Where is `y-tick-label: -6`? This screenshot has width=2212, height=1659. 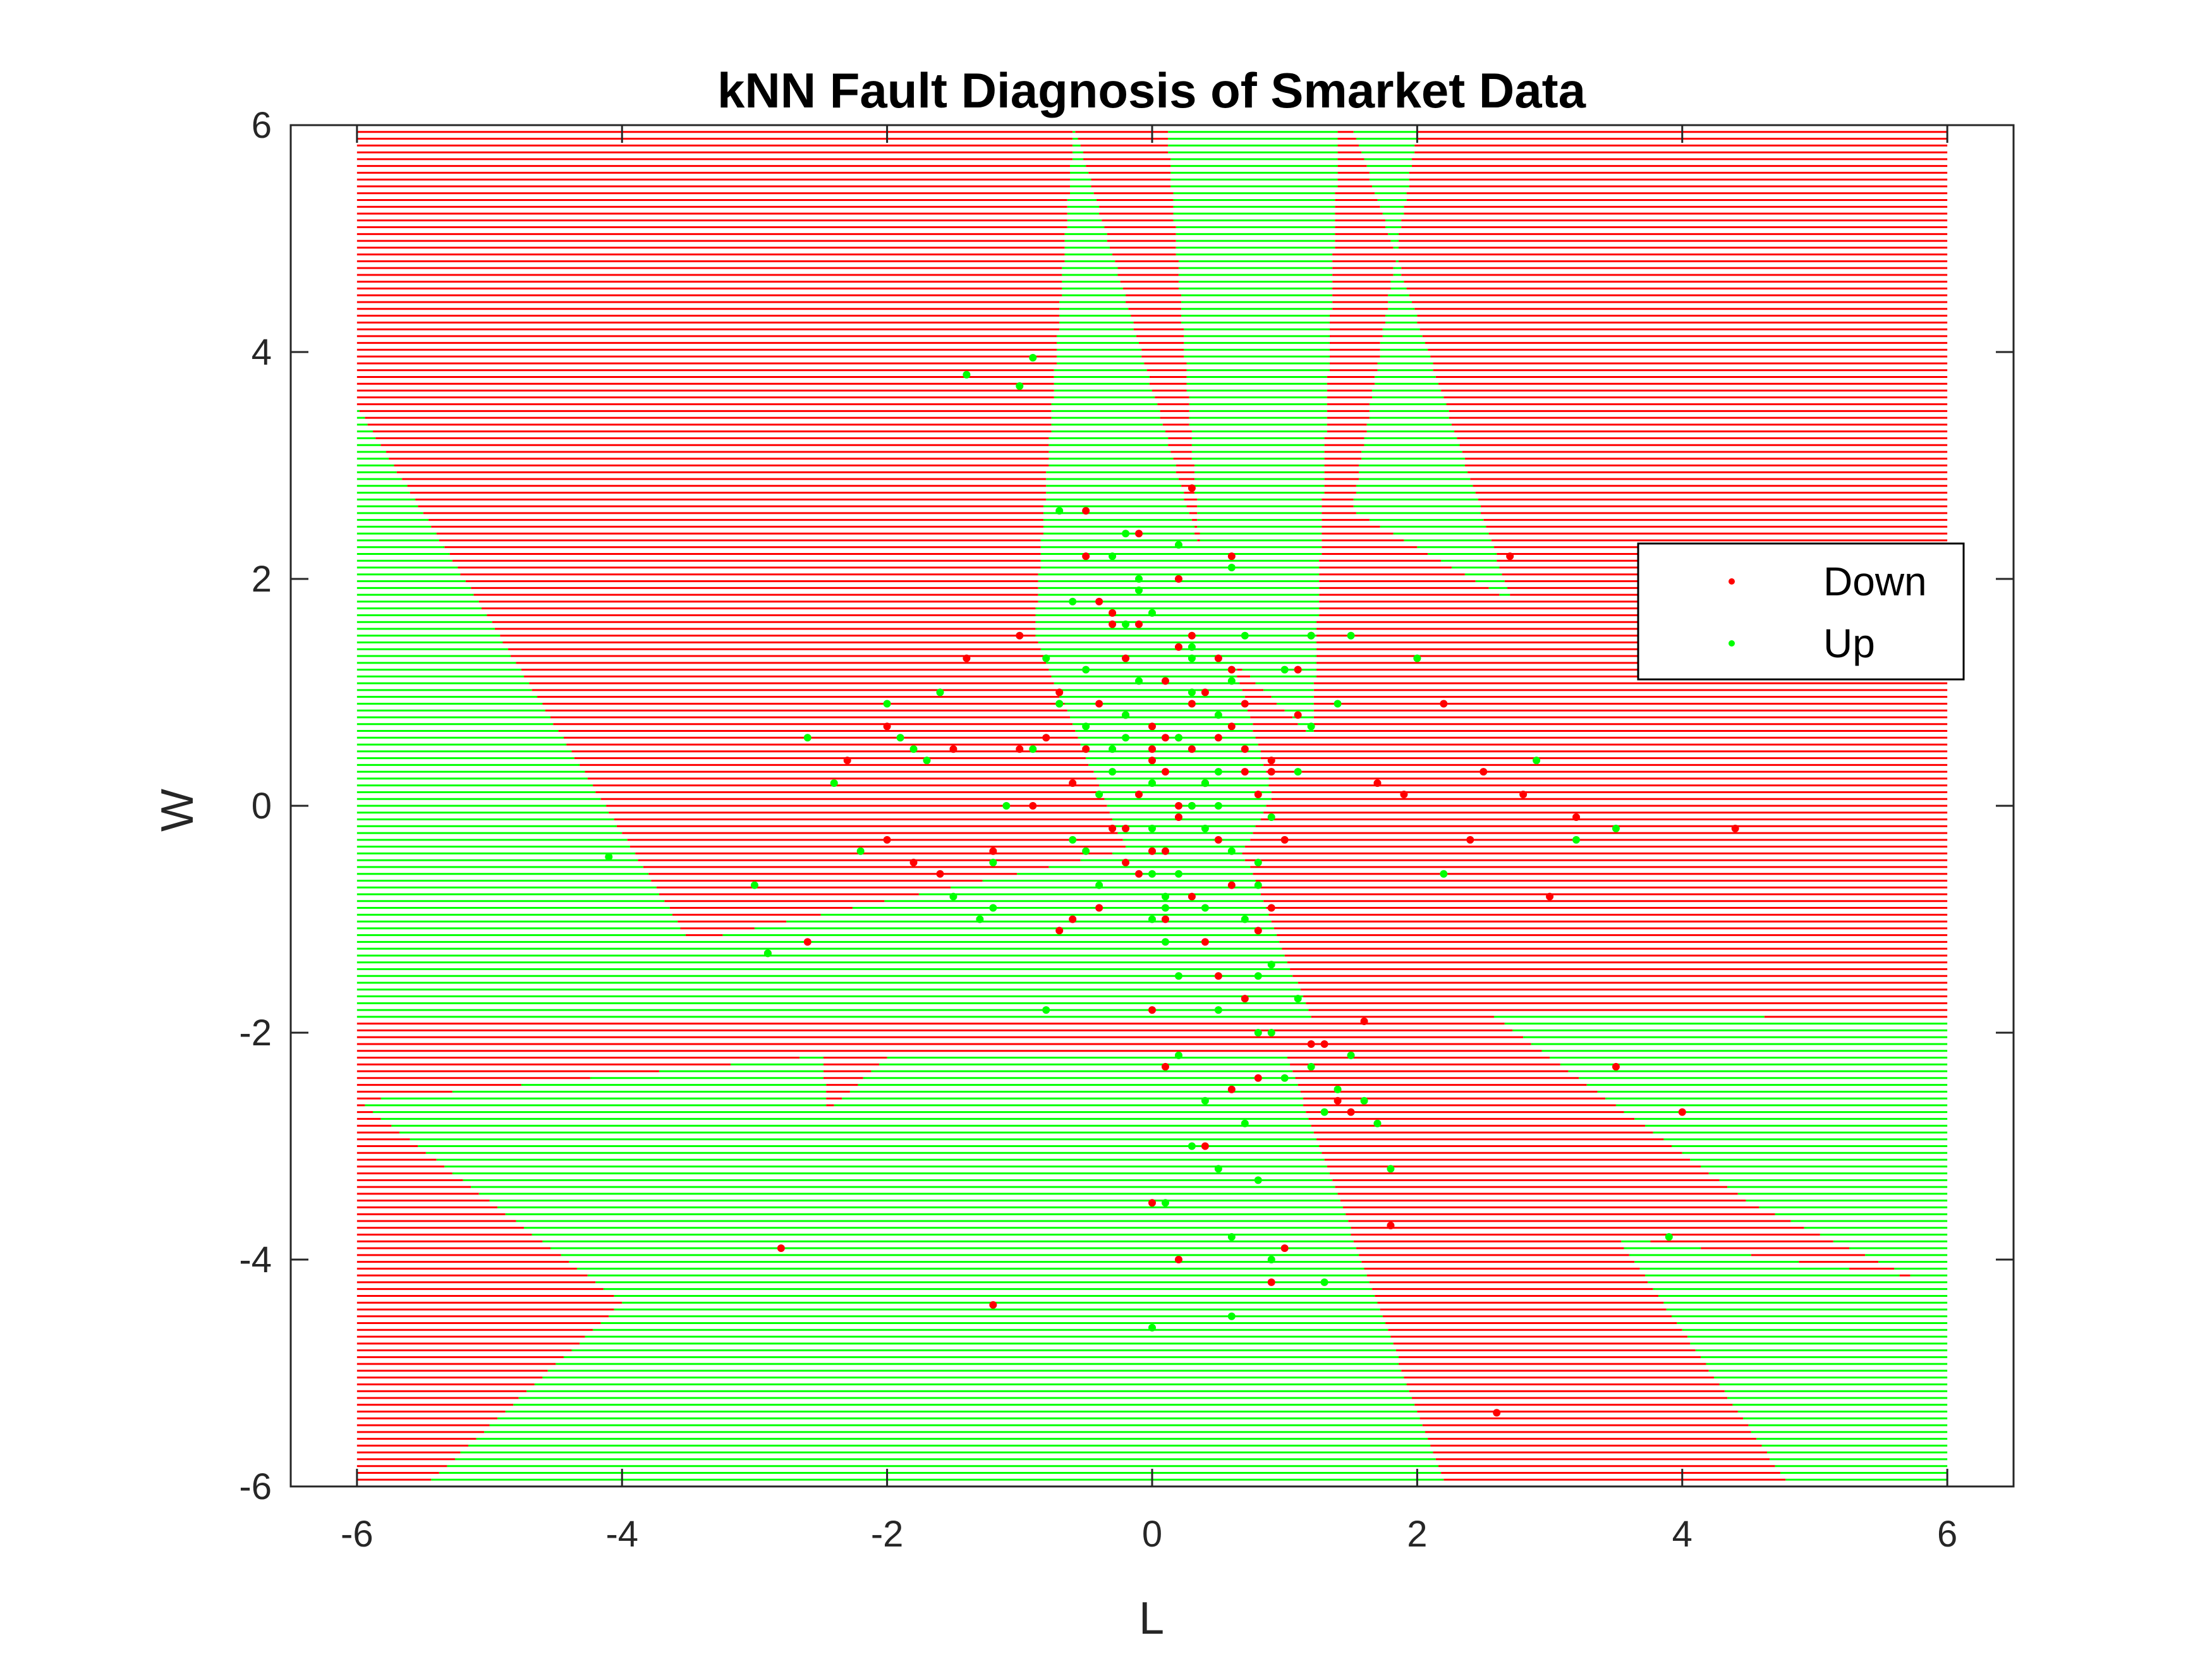 y-tick-label: -6 is located at coordinates (255, 1486).